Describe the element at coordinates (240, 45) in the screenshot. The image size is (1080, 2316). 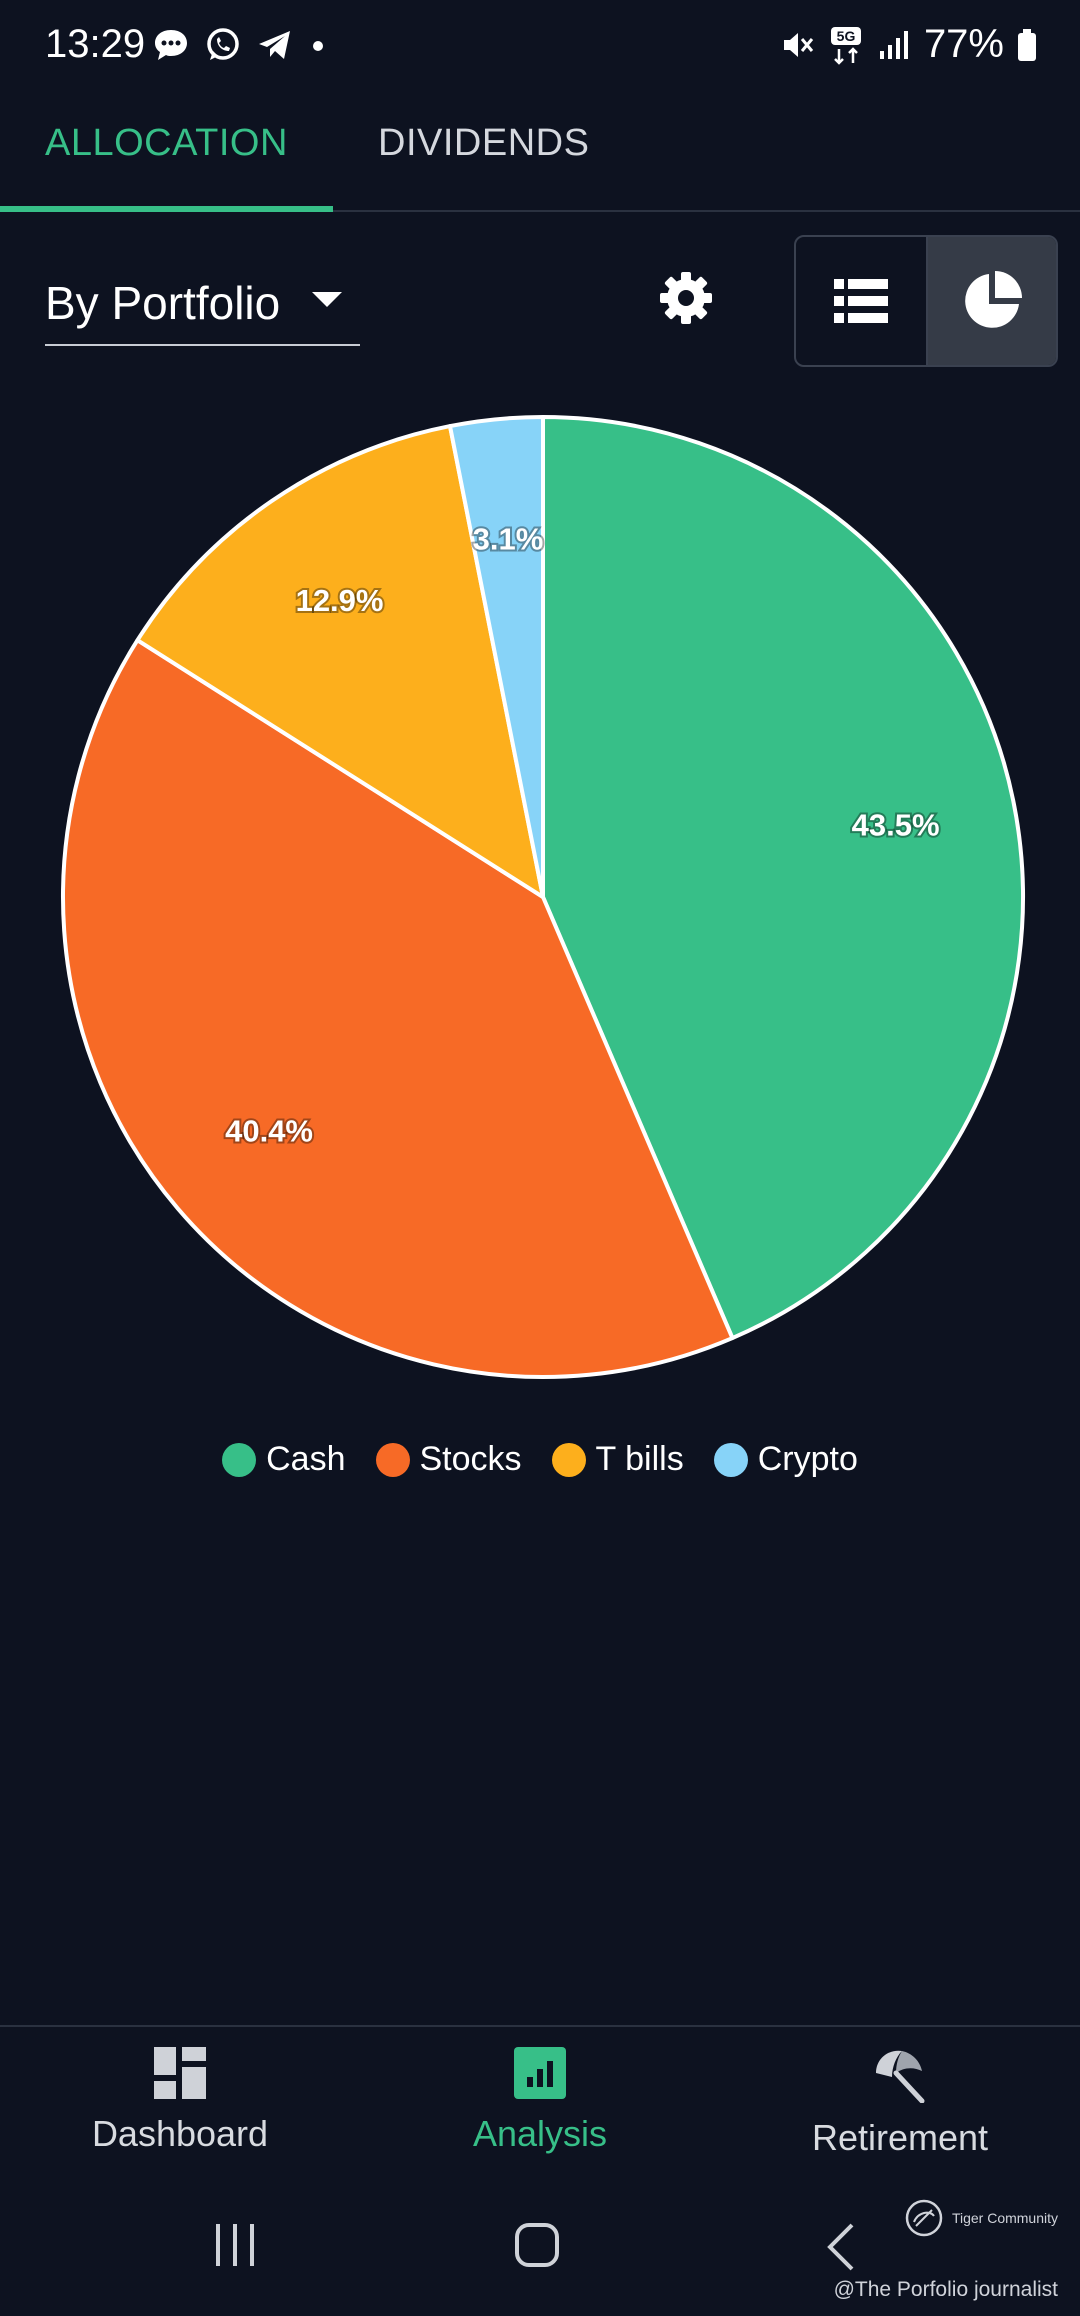
I see `notification-icons` at that location.